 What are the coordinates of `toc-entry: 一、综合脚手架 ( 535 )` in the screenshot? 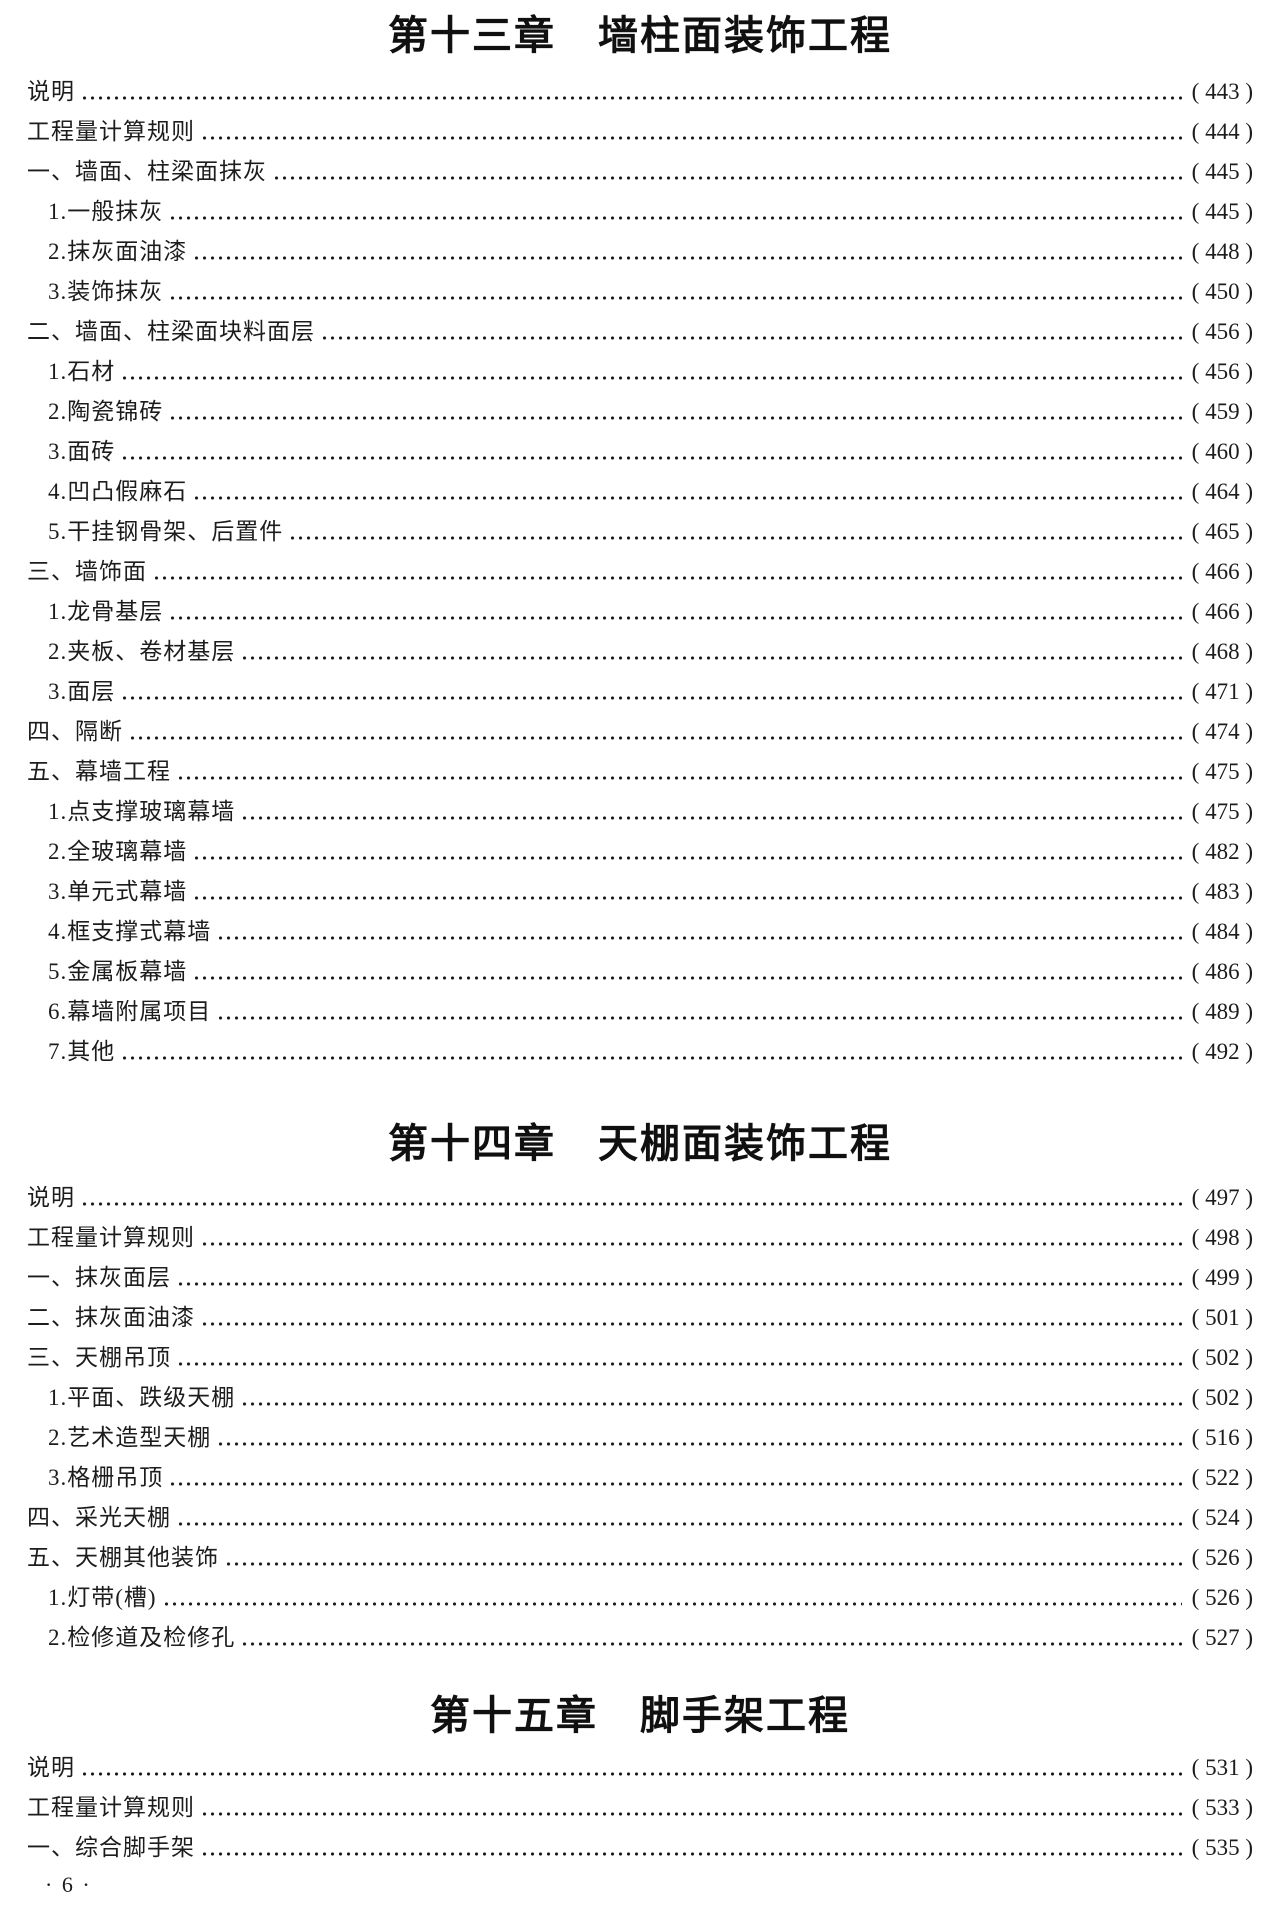 It's located at (640, 1848).